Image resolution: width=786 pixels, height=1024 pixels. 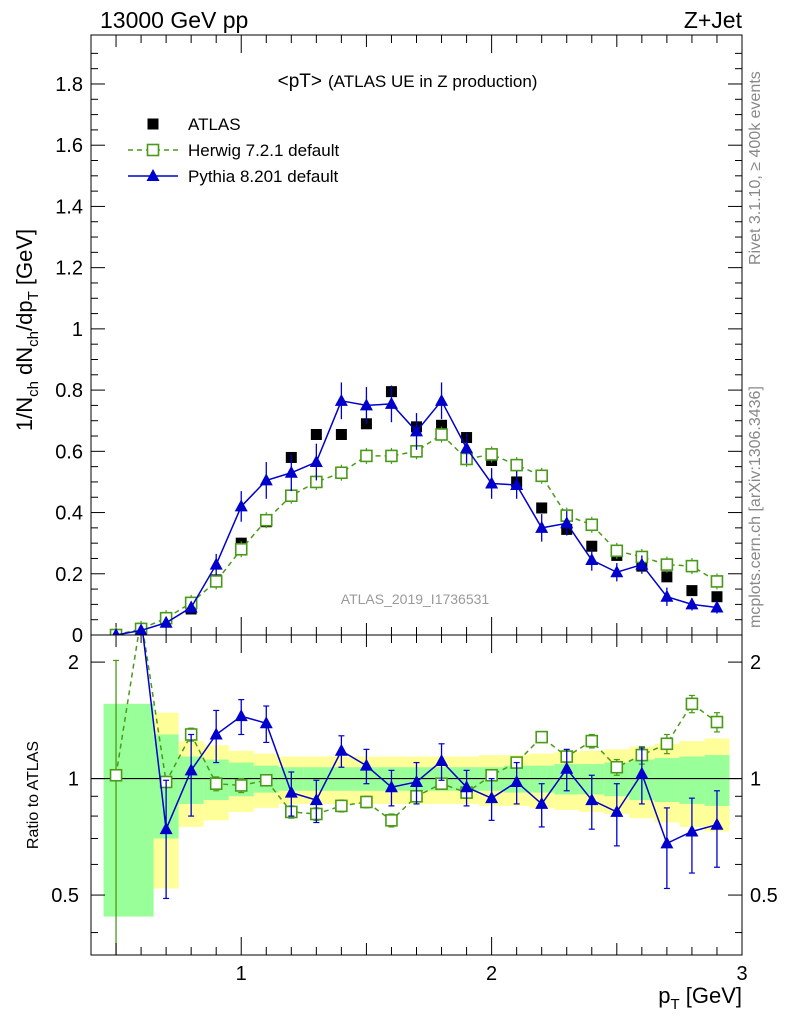 What do you see at coordinates (755, 168) in the screenshot?
I see `side-label-rivet: Rivet 3.1.10, ≥ 400k events` at bounding box center [755, 168].